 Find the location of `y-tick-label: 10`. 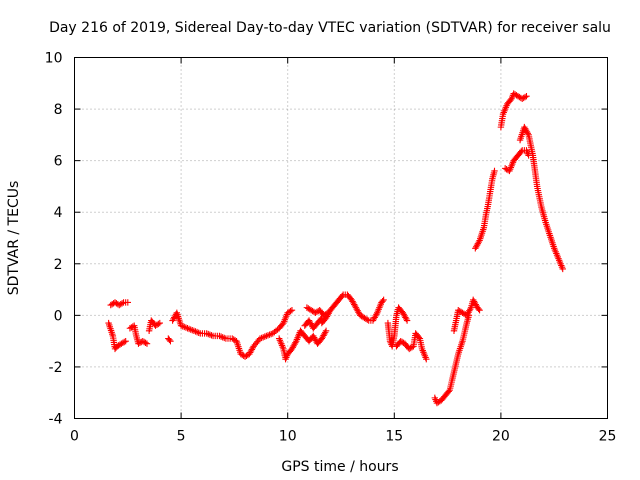

y-tick-label: 10 is located at coordinates (54, 59).